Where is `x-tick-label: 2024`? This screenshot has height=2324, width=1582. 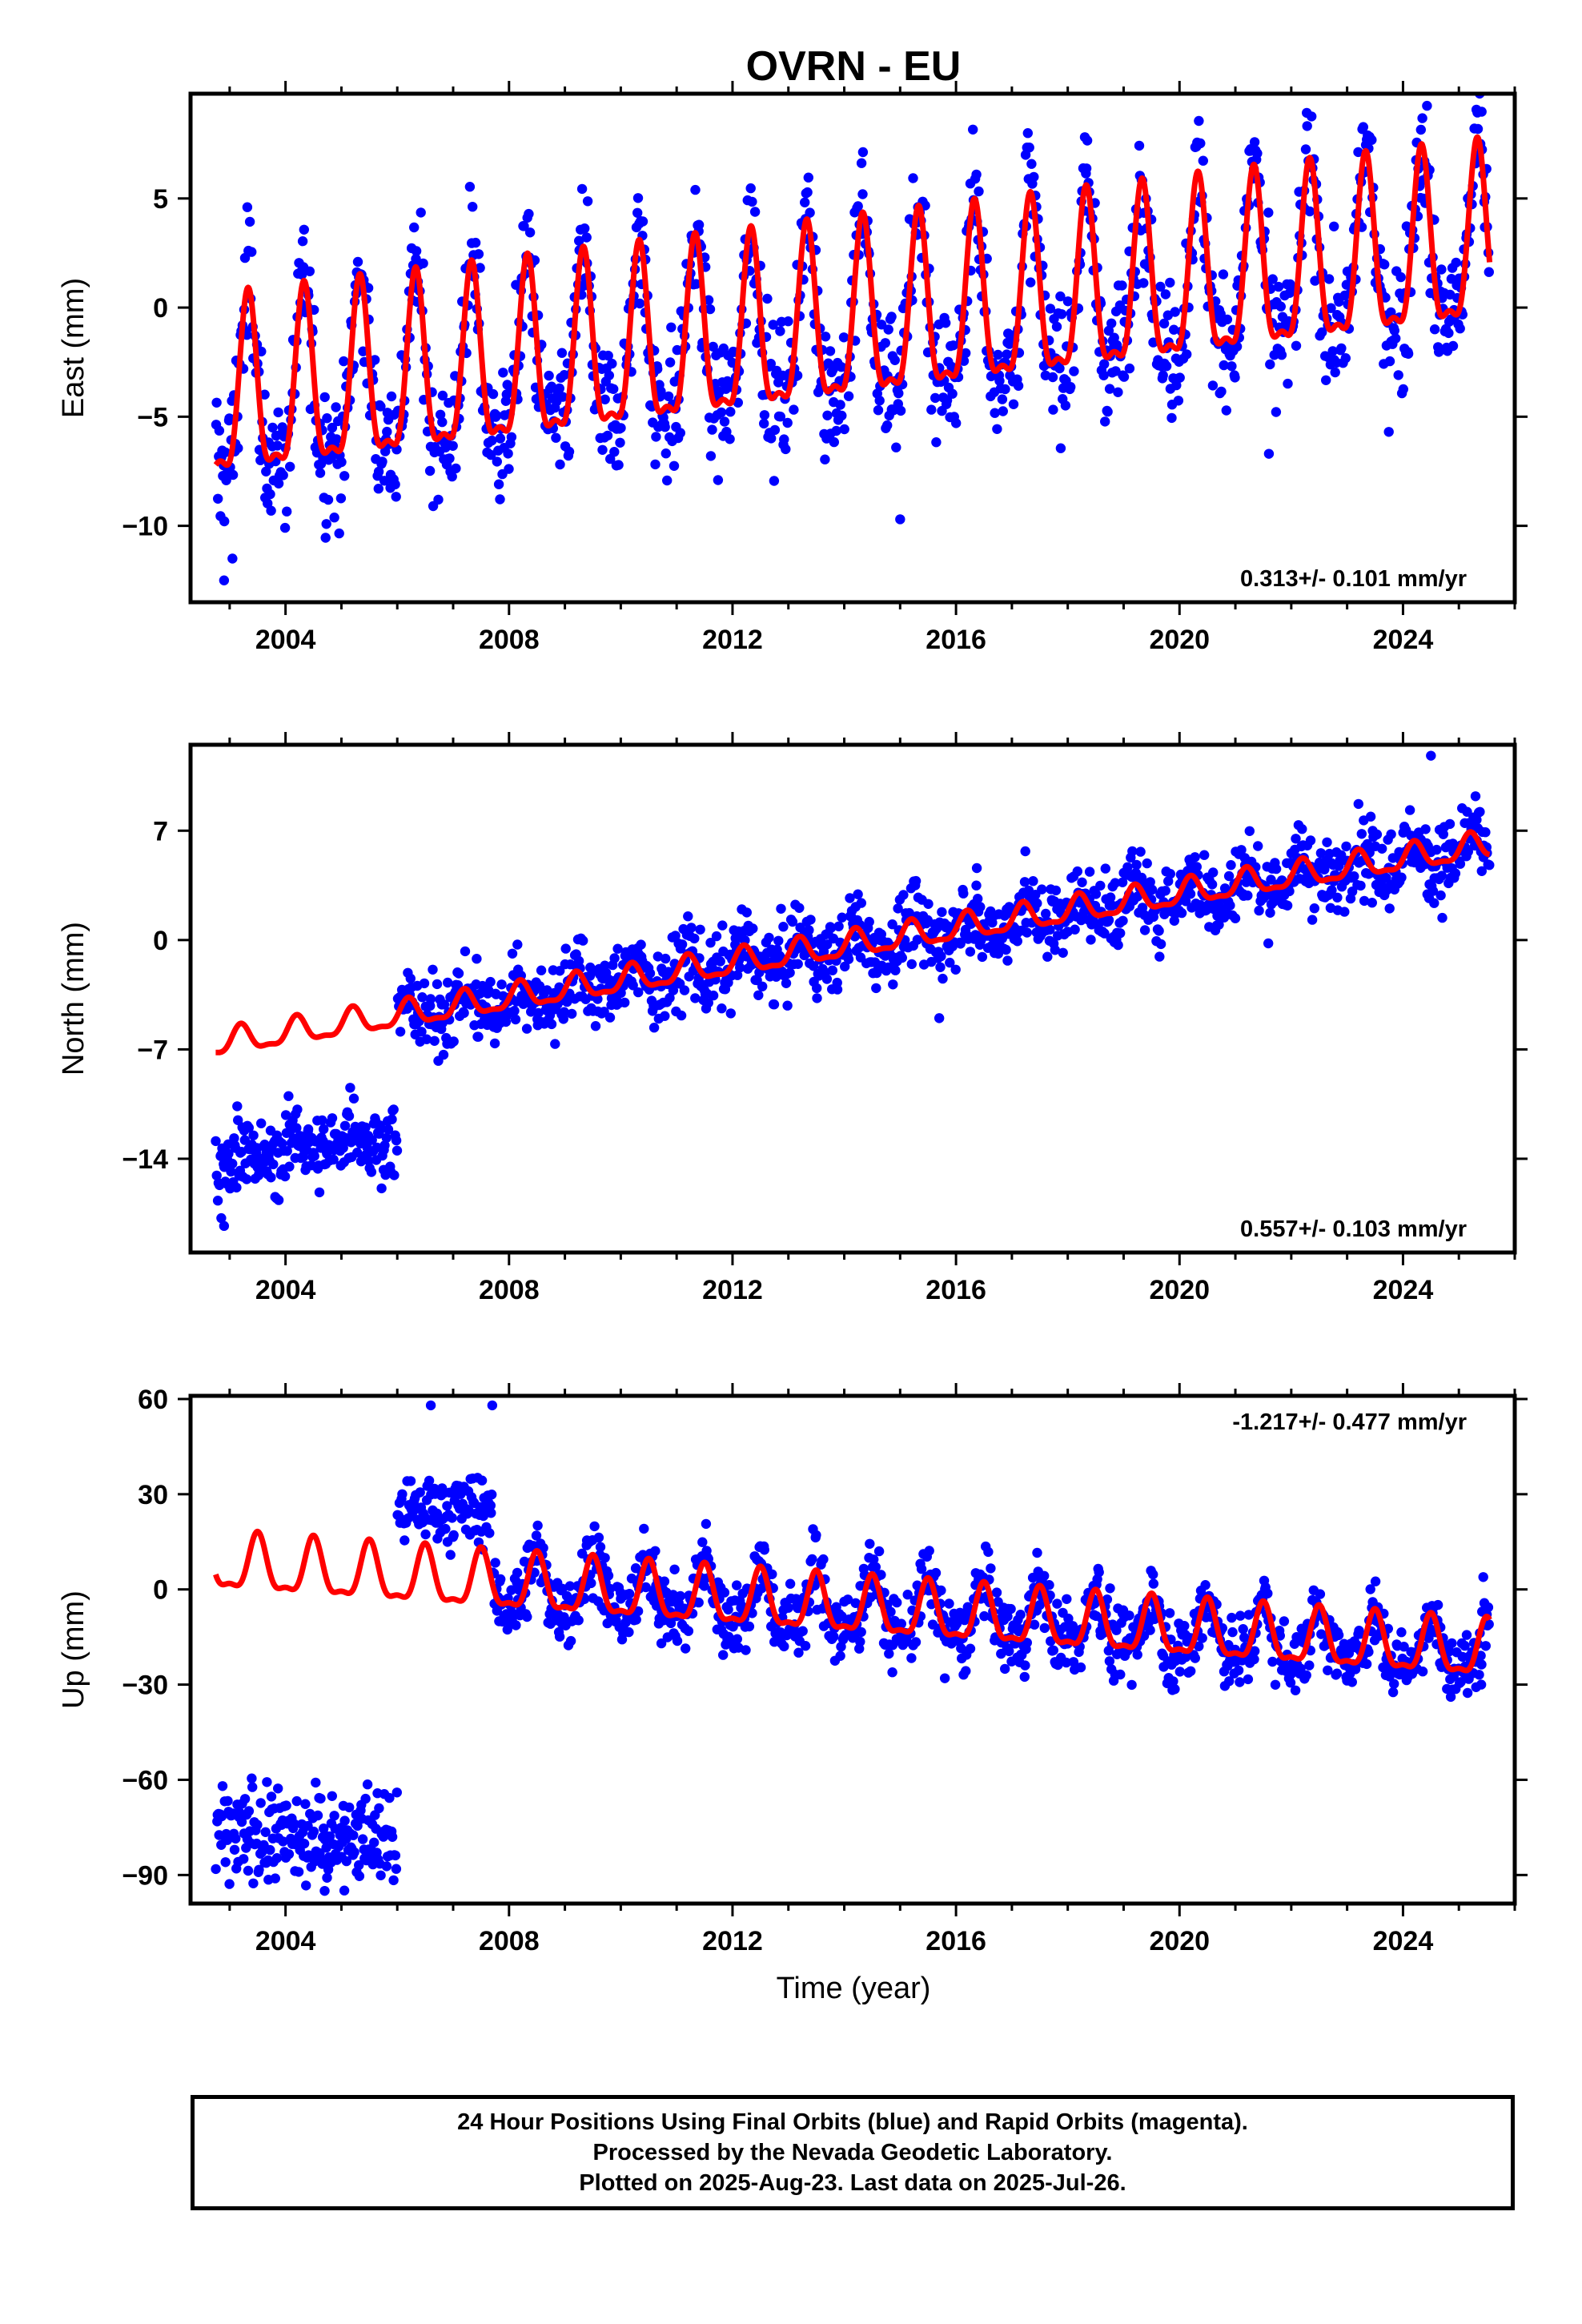
x-tick-label: 2024 is located at coordinates (1404, 1941).